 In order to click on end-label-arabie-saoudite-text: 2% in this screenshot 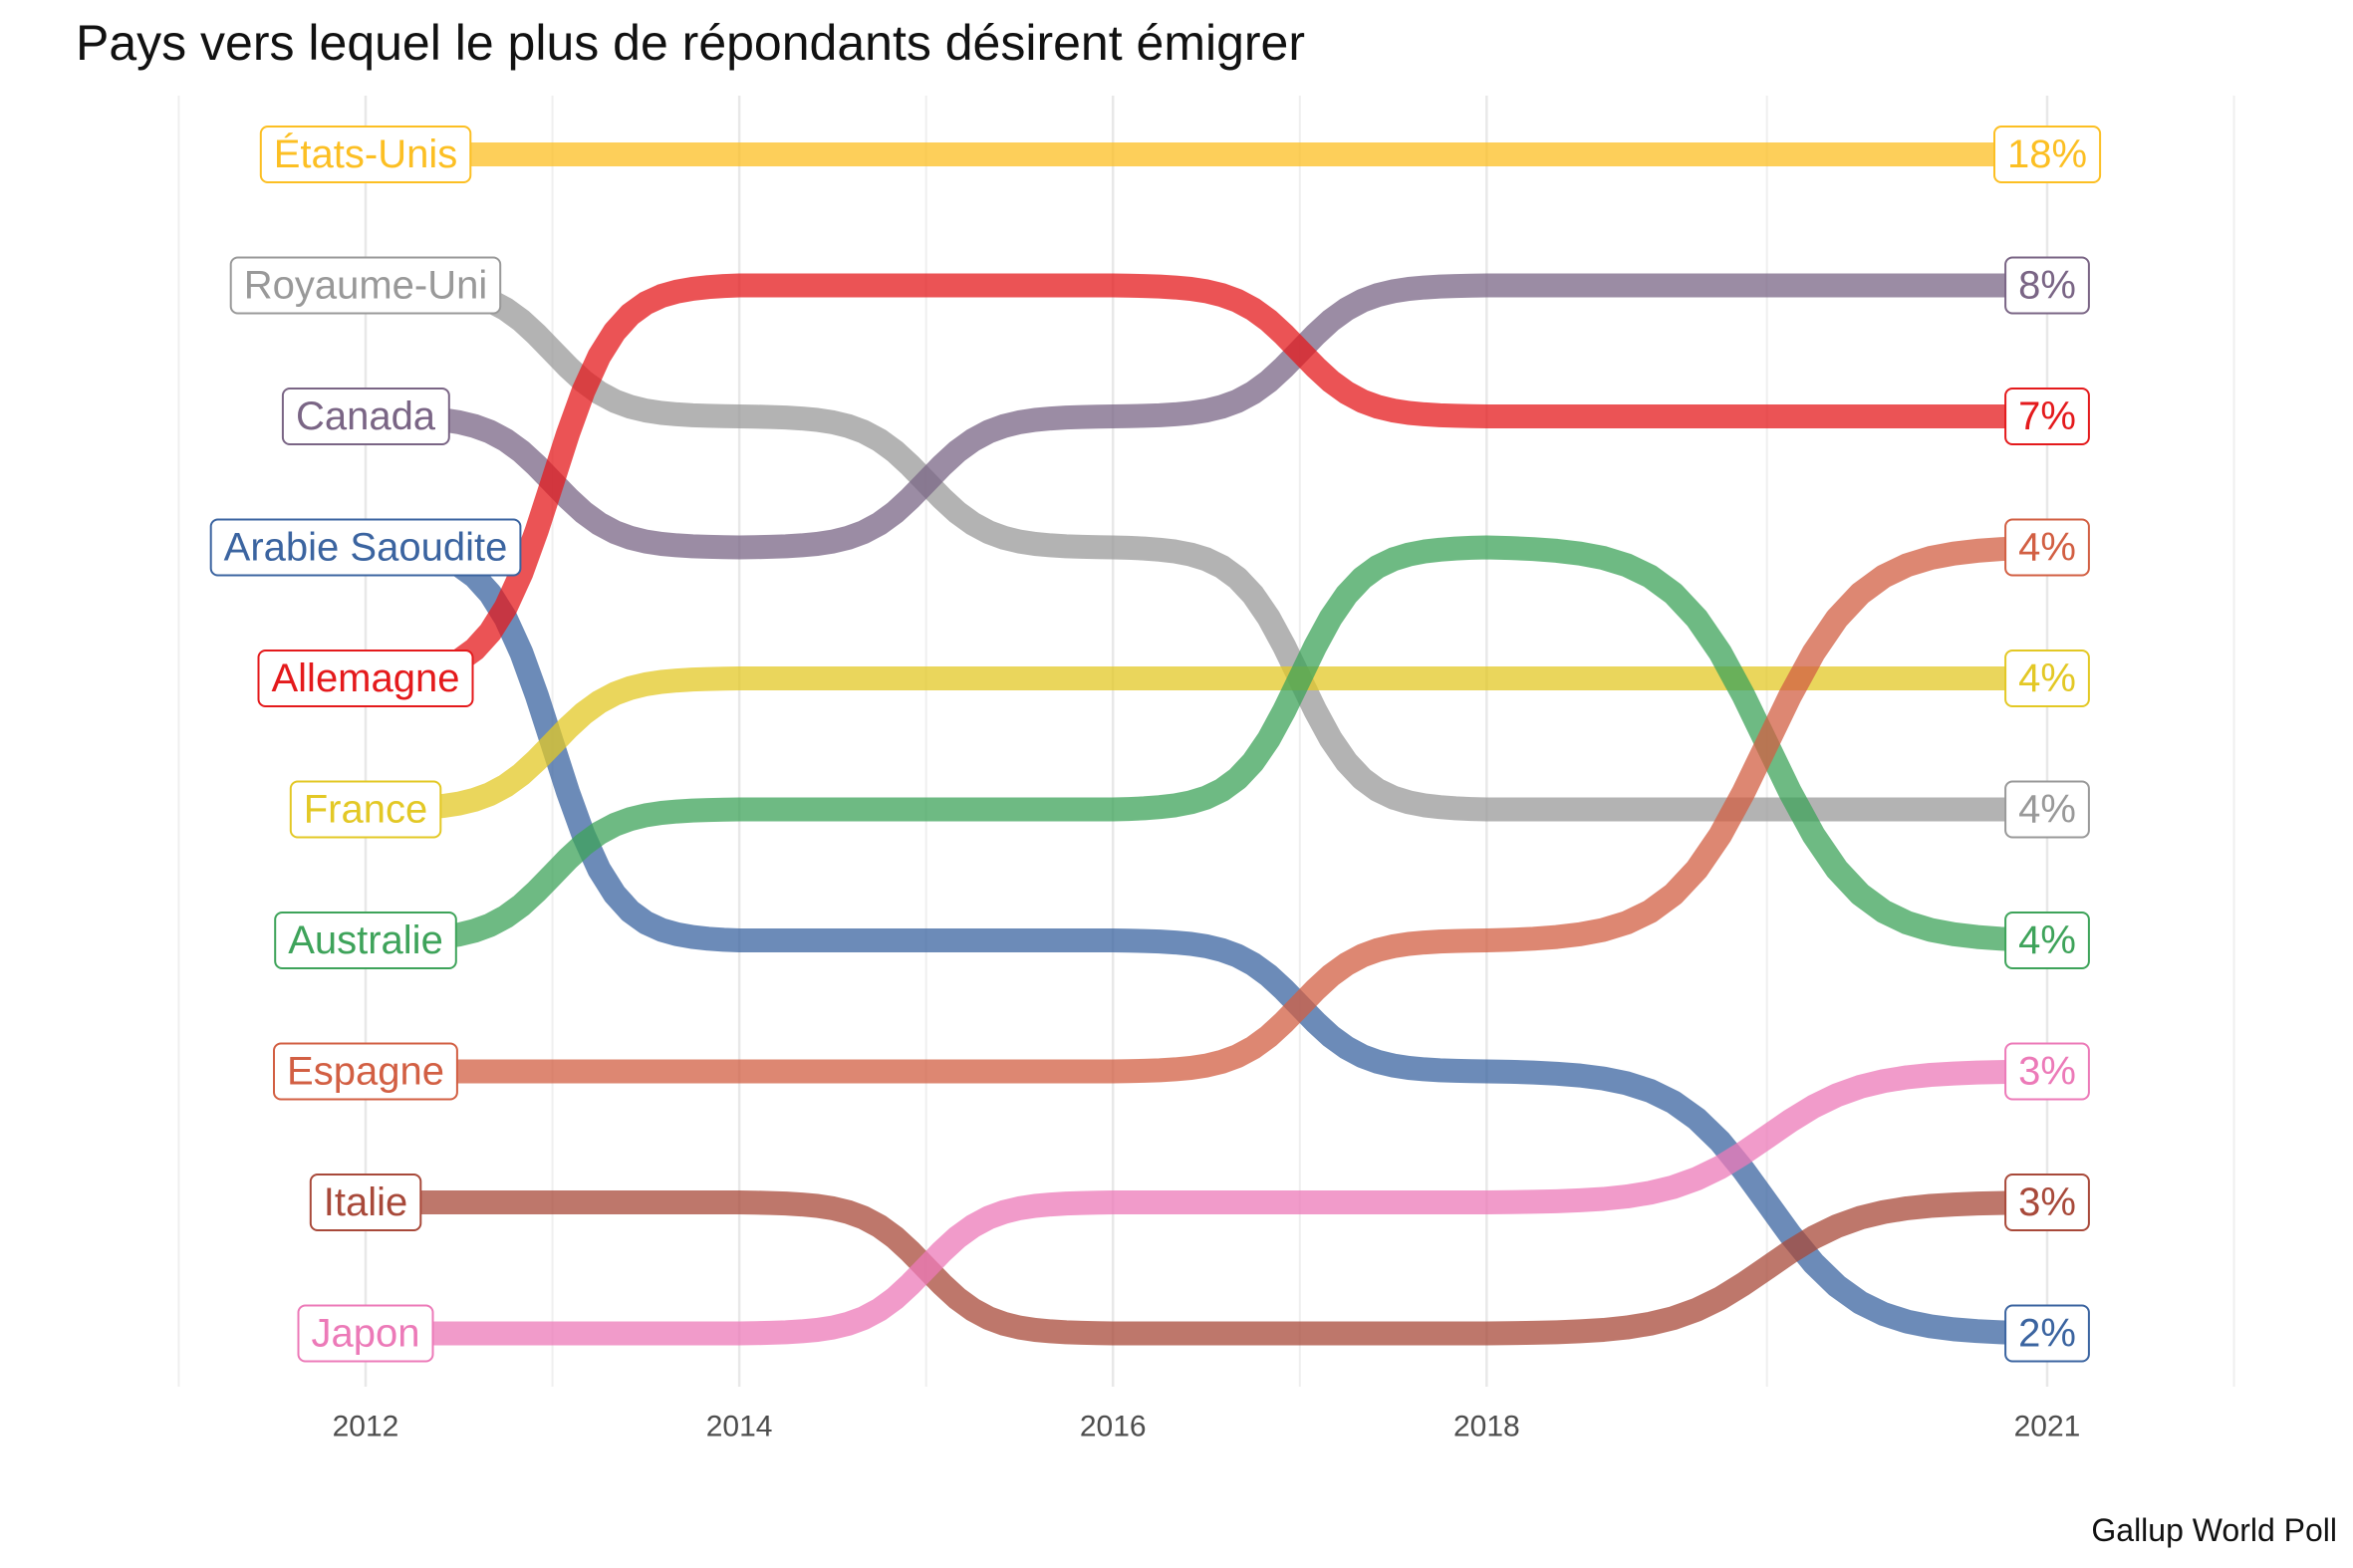, I will do `click(2047, 1334)`.